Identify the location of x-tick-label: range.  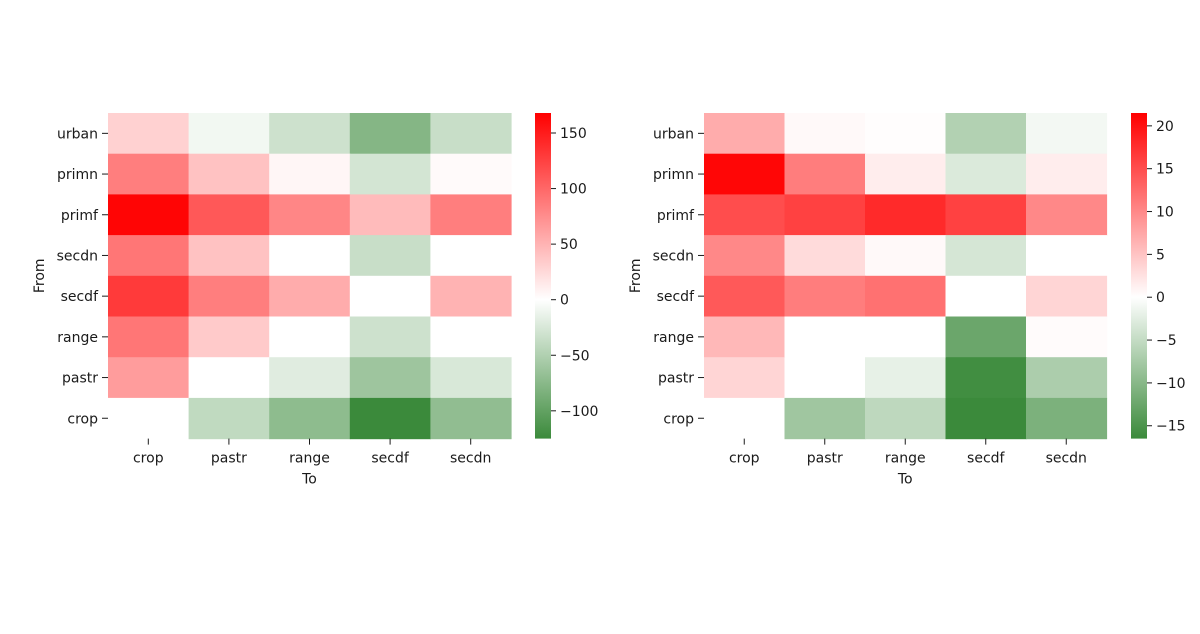
(309, 459).